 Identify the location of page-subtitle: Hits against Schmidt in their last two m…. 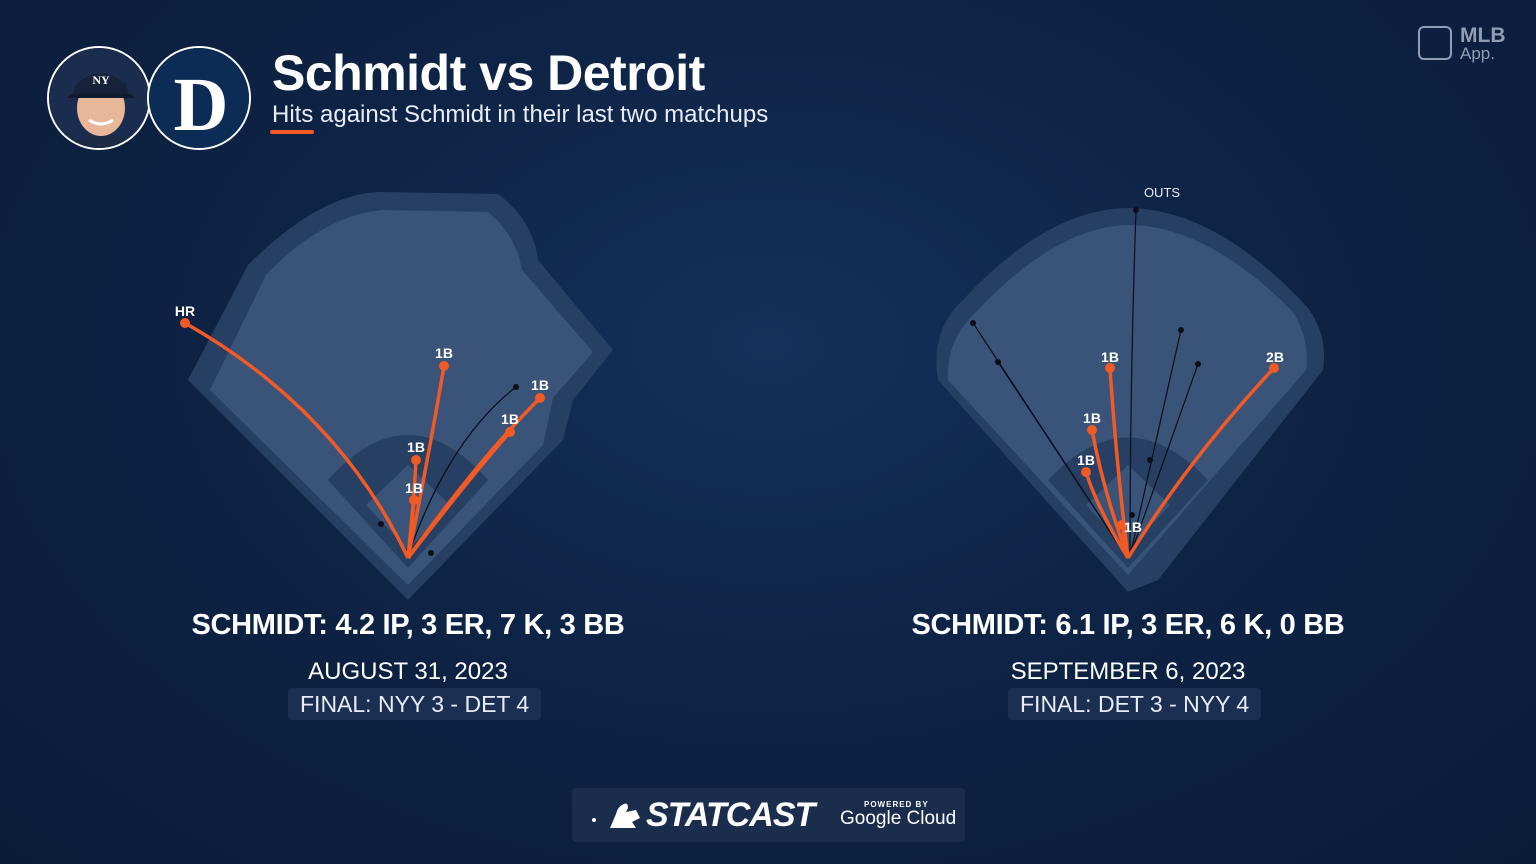
(520, 114).